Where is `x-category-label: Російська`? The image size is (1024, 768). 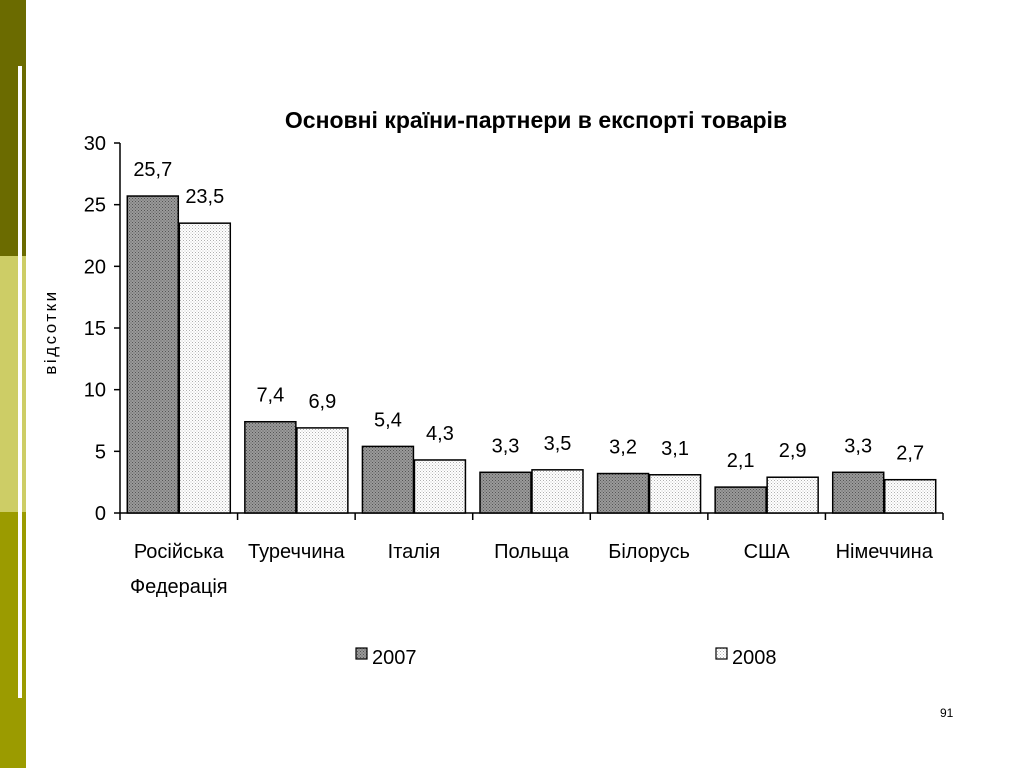 x-category-label: Російська is located at coordinates (179, 552).